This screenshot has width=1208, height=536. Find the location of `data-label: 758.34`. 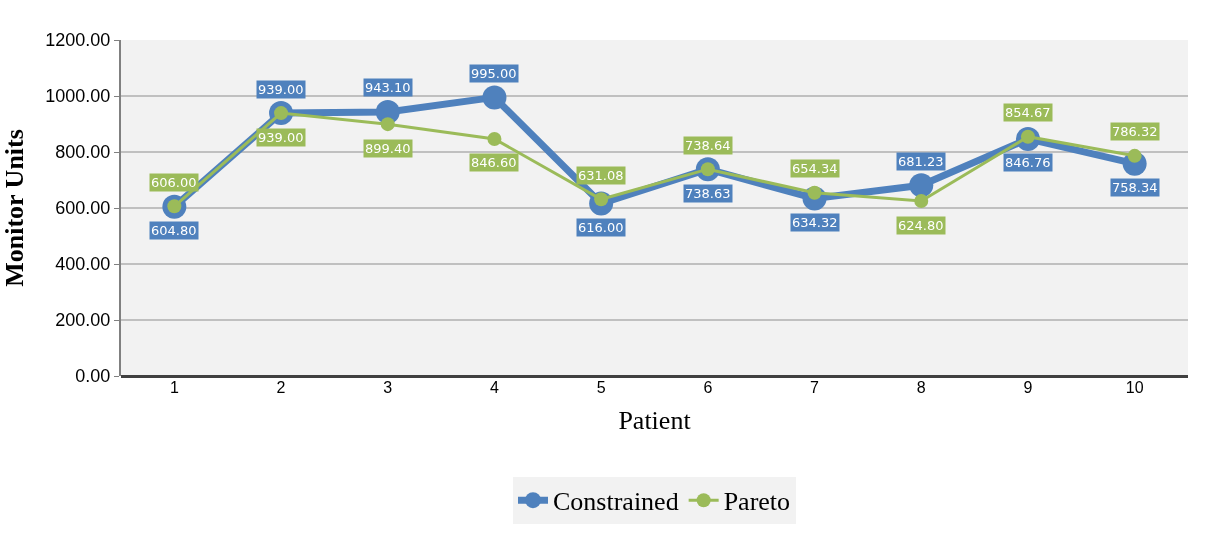

data-label: 758.34 is located at coordinates (1135, 187).